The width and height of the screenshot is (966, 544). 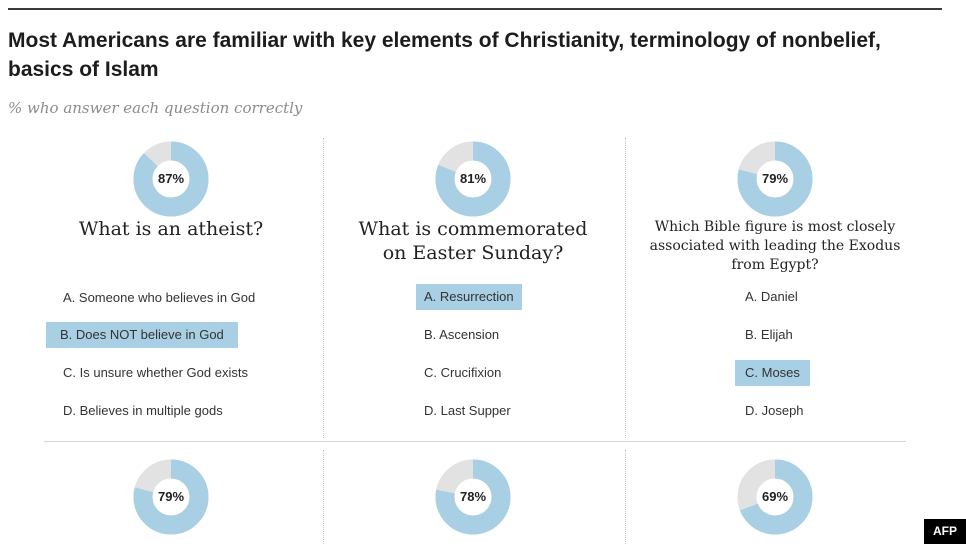 What do you see at coordinates (772, 373) in the screenshot?
I see `answer-option-c-correct: C. Moses` at bounding box center [772, 373].